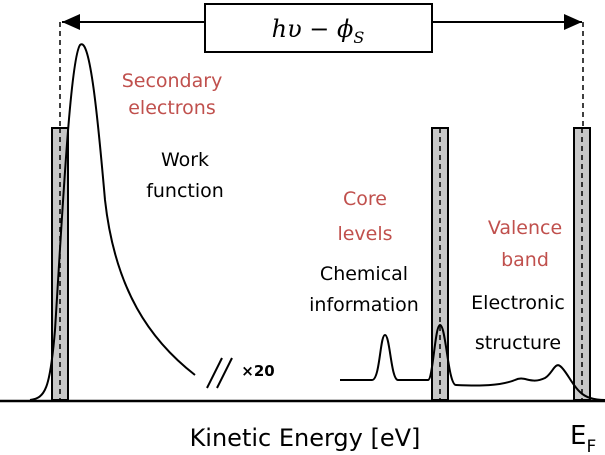  I want to click on formula-main: hυ − ϕ, so click(313, 29).